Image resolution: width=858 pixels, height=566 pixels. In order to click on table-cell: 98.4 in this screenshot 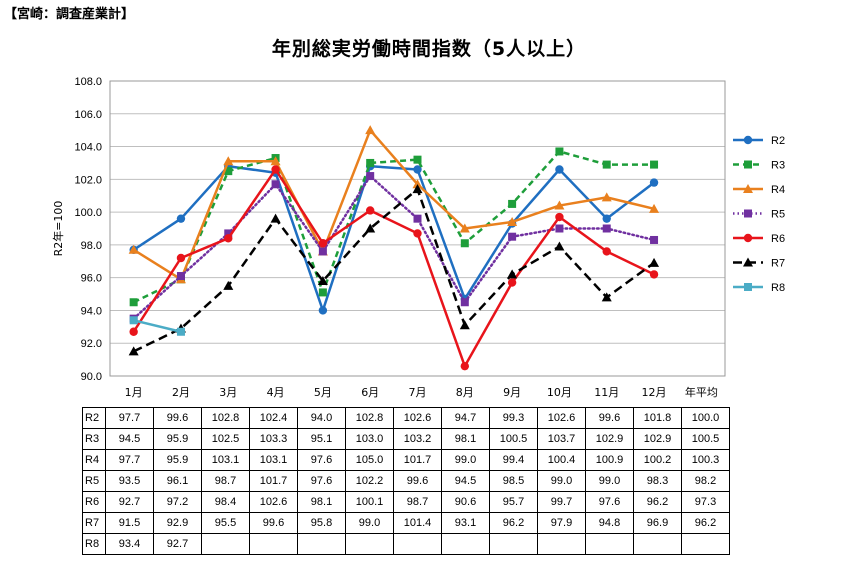, I will do `click(225, 502)`.